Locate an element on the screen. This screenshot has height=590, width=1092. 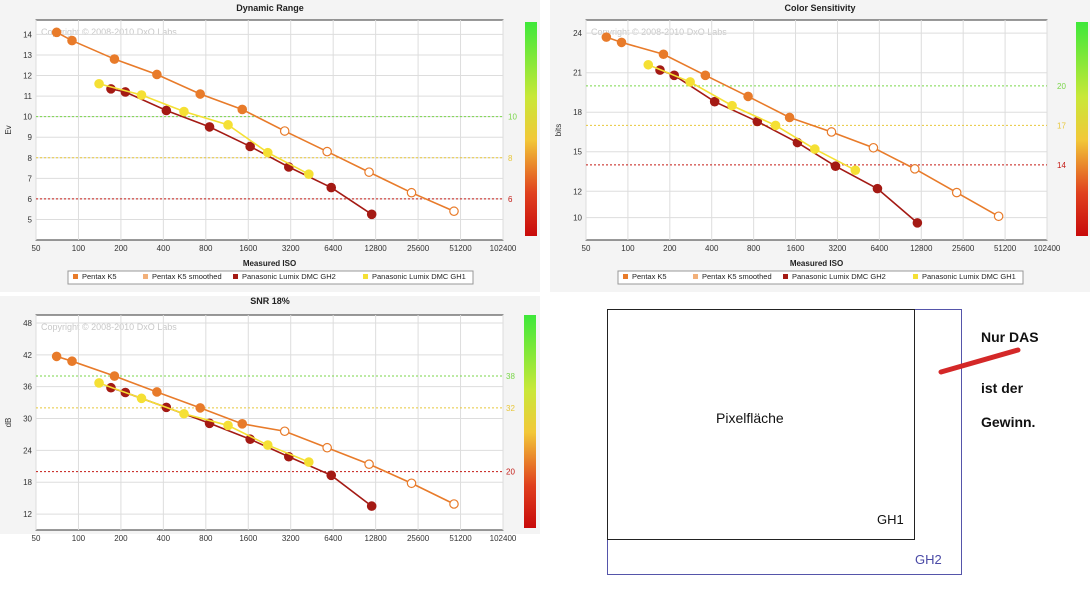
x-tick-label: 800 is located at coordinates (206, 538).